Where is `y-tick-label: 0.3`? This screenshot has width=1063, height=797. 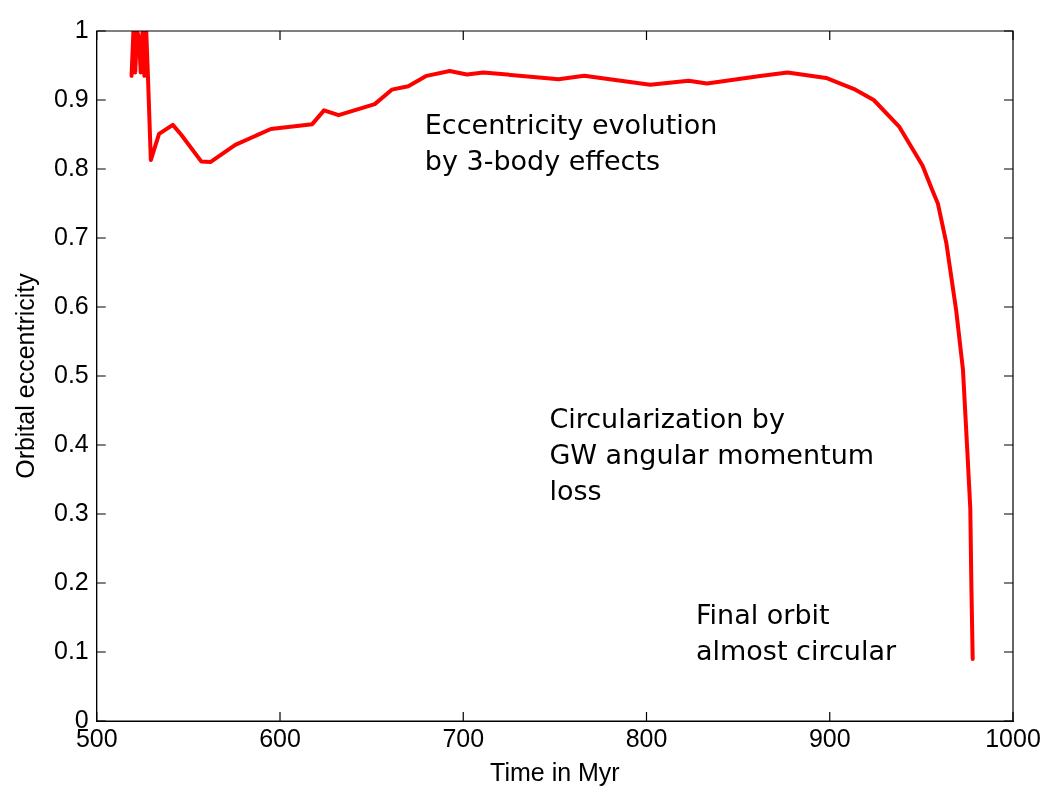 y-tick-label: 0.3 is located at coordinates (71, 511).